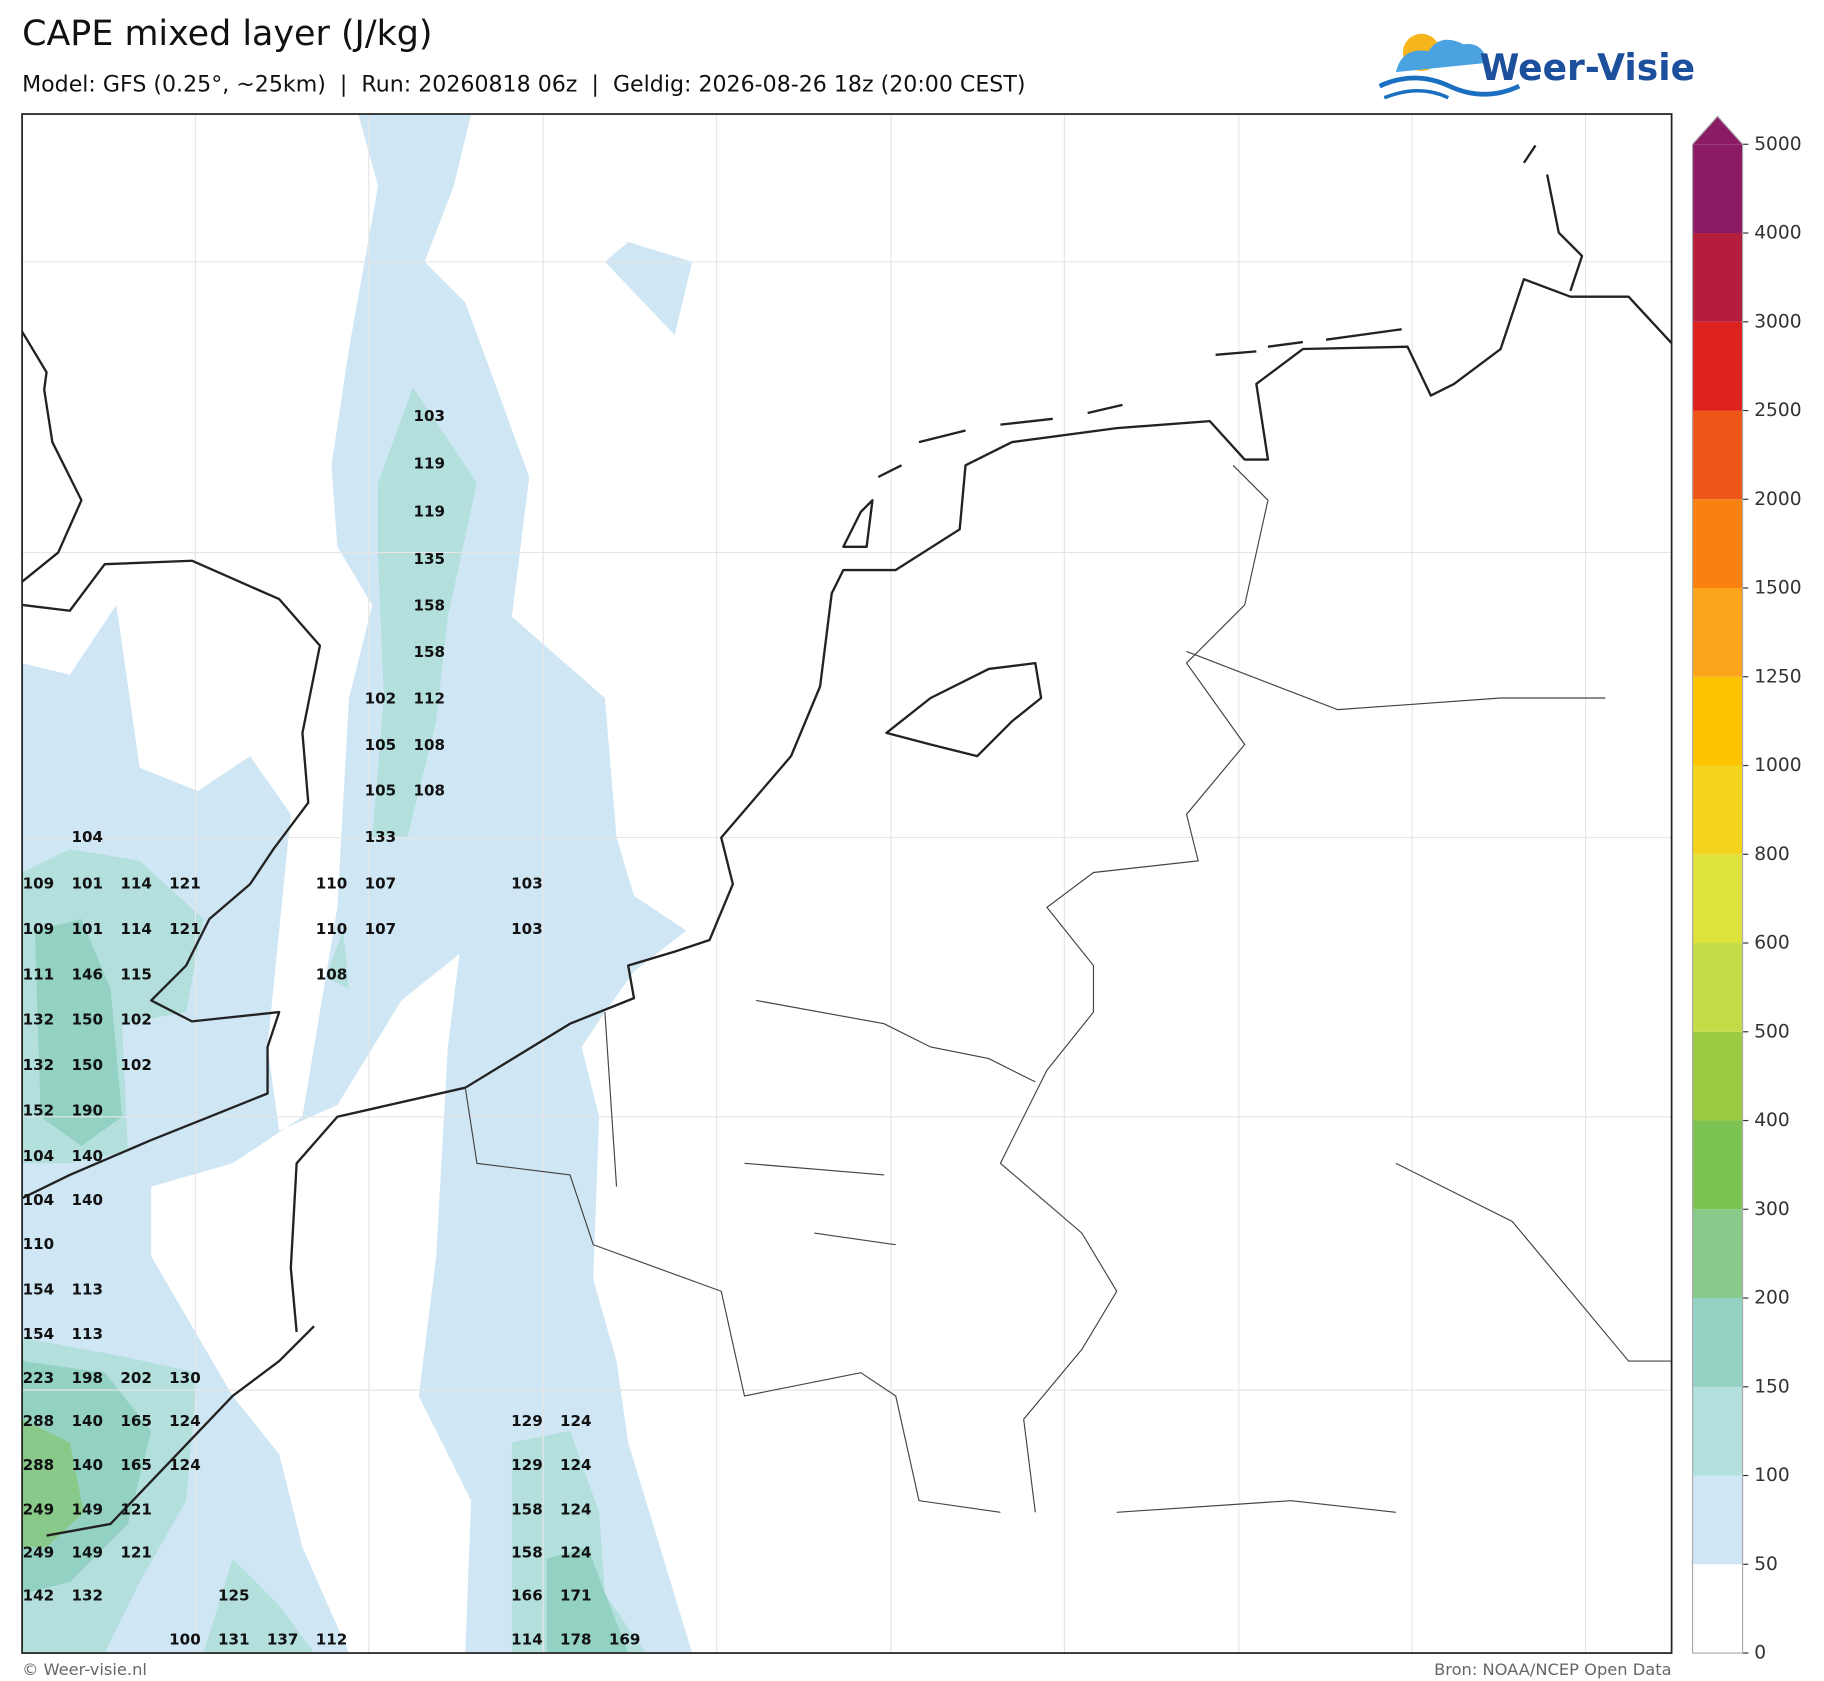 Image resolution: width=1824 pixels, height=1681 pixels. I want to click on grid-label: 119, so click(429, 511).